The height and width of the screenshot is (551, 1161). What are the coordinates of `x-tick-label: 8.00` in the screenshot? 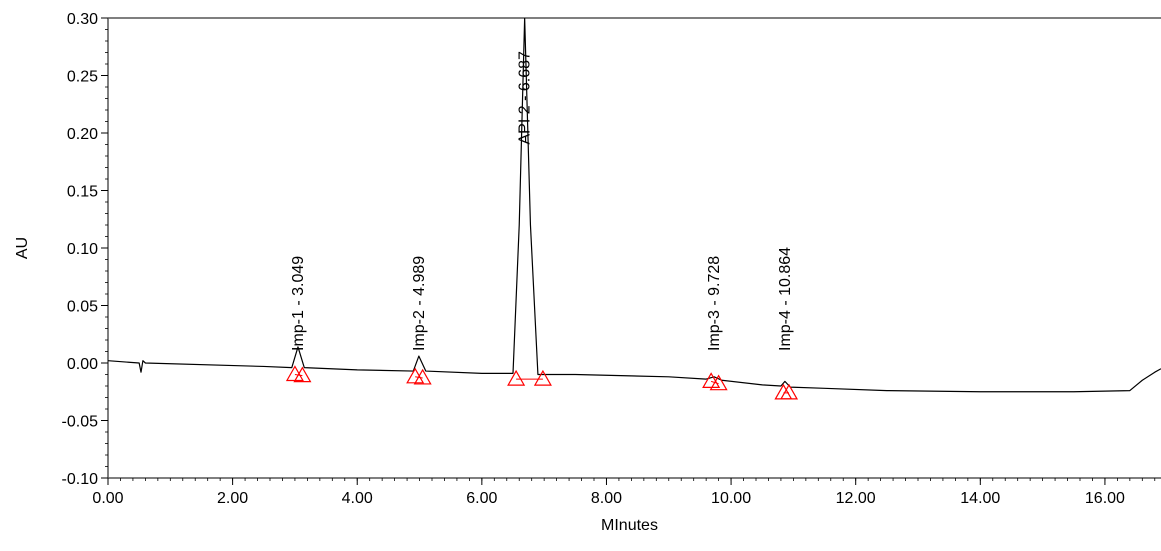 It's located at (606, 498).